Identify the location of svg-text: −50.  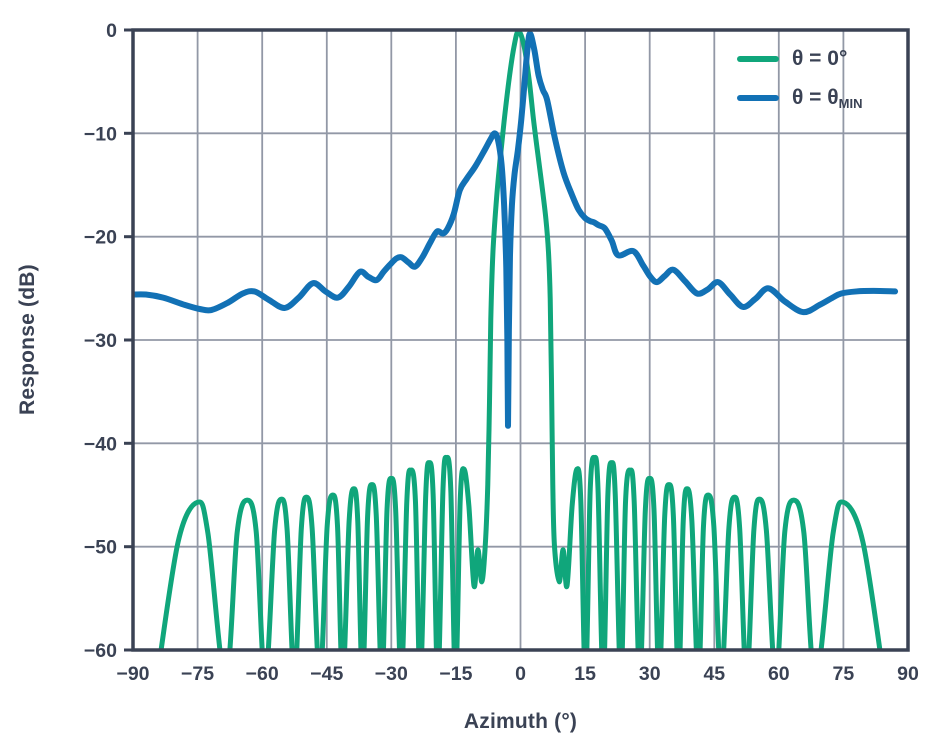
(100, 548).